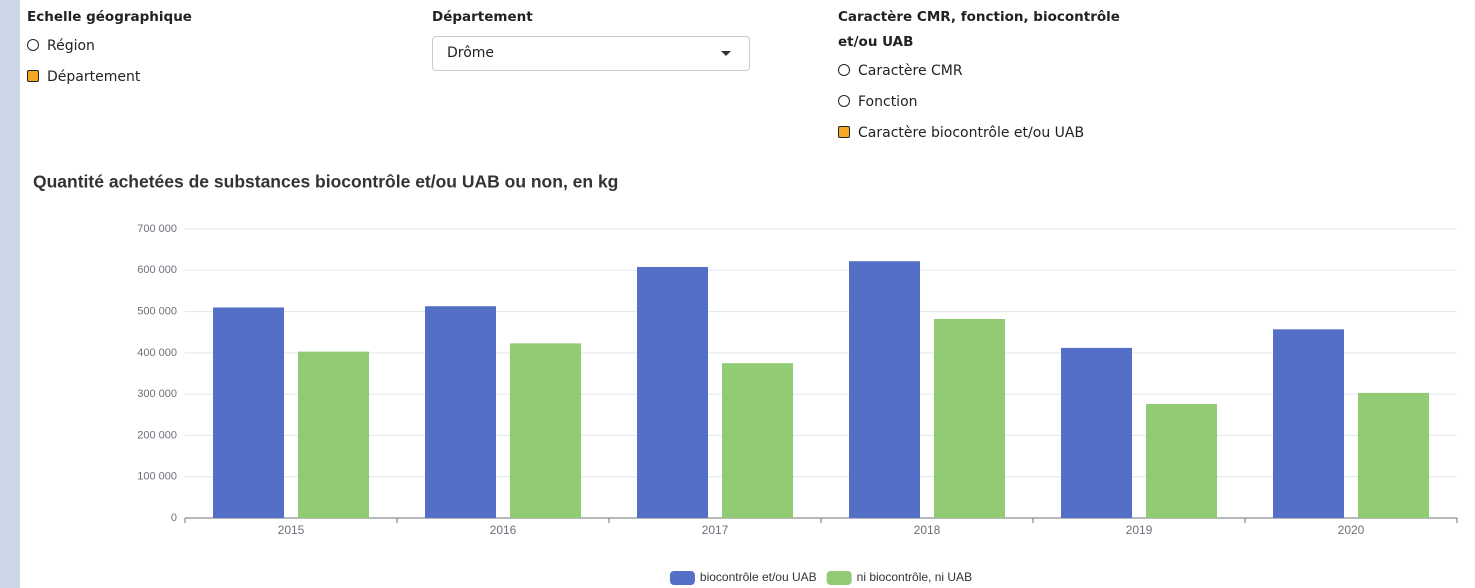 The image size is (1475, 588). I want to click on scale-group: Echelle géographique Région Département, so click(109, 51).